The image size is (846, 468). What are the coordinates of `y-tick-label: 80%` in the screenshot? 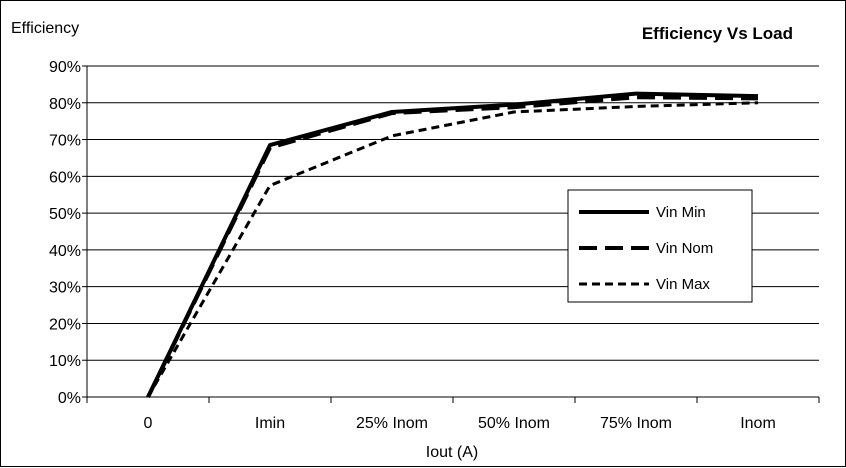 It's located at (65, 104).